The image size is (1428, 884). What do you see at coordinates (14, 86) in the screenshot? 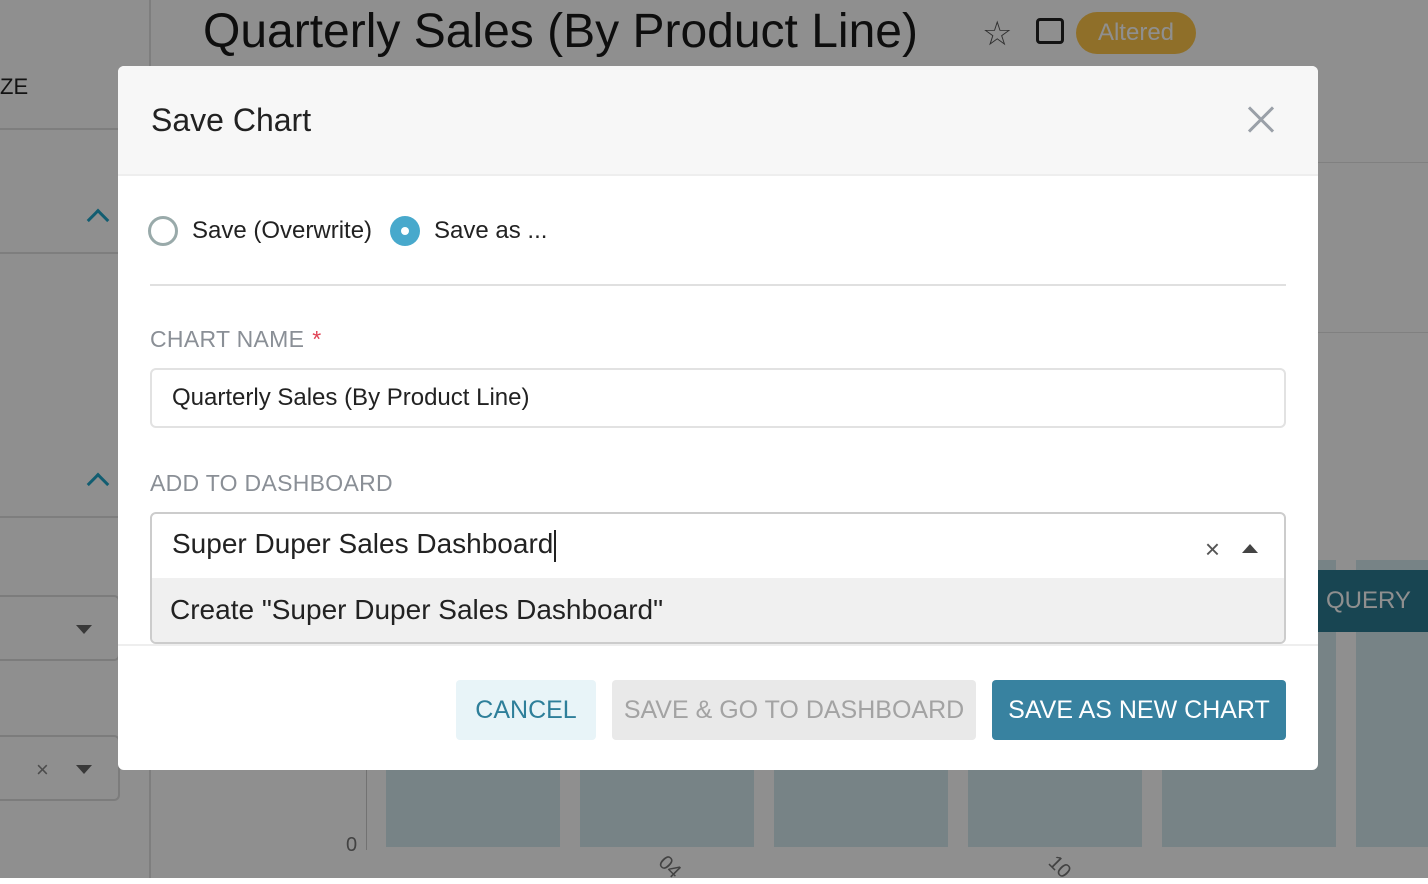
I see `panel-heading: ZE` at bounding box center [14, 86].